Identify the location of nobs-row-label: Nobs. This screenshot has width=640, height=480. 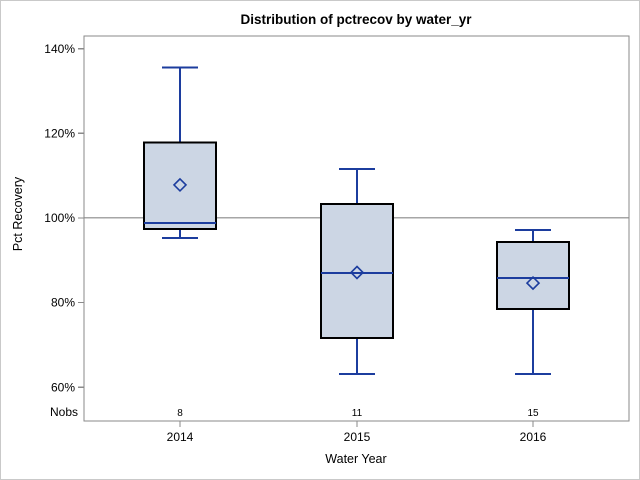
(64, 412).